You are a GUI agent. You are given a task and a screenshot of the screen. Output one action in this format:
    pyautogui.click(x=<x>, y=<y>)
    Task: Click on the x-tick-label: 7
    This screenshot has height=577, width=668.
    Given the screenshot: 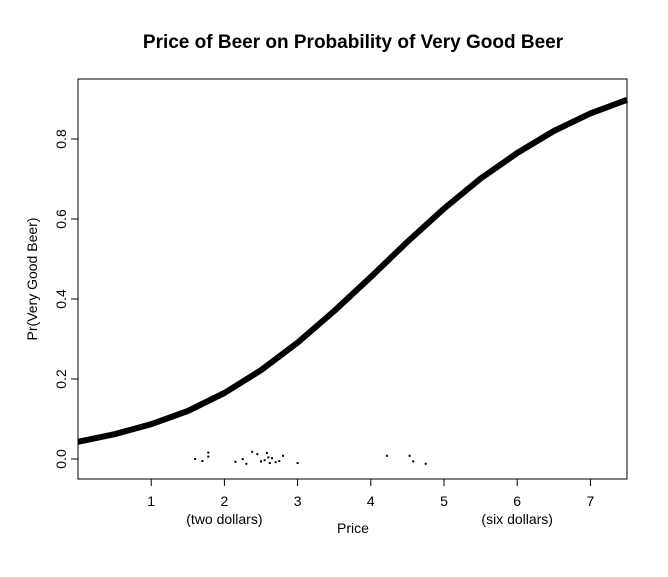 What is the action you would take?
    pyautogui.click(x=591, y=501)
    